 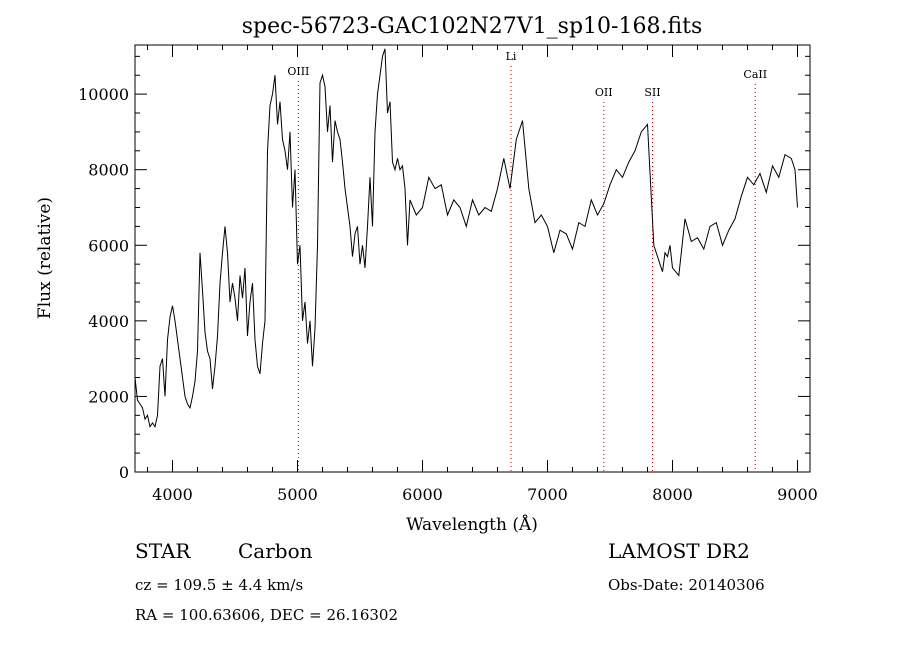 What do you see at coordinates (108, 321) in the screenshot?
I see `y-tick-label: 4000` at bounding box center [108, 321].